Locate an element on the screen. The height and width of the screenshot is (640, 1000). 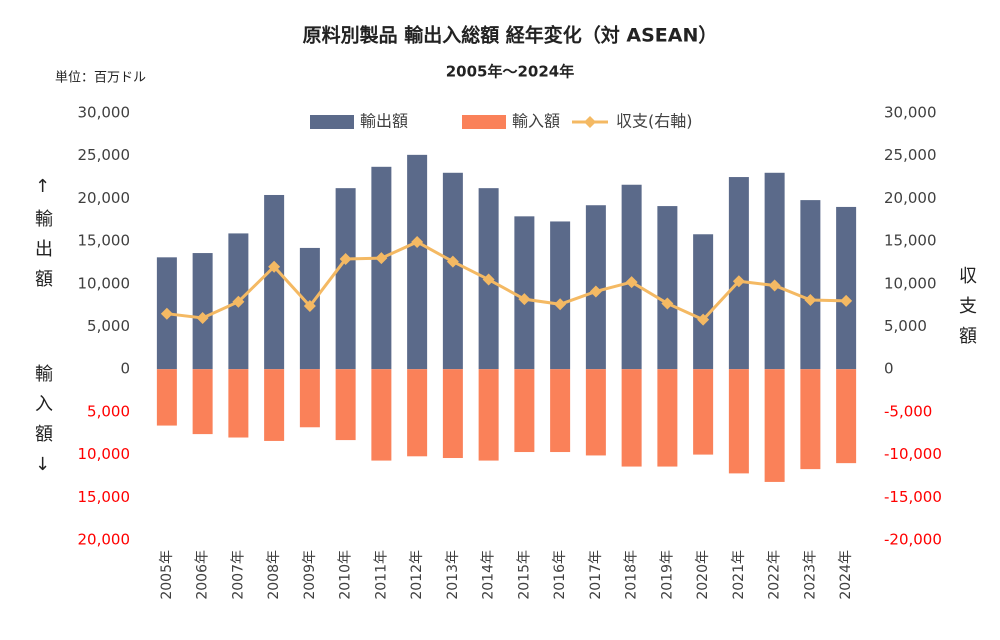
x-tick-label: 2019年 is located at coordinates (667, 575).